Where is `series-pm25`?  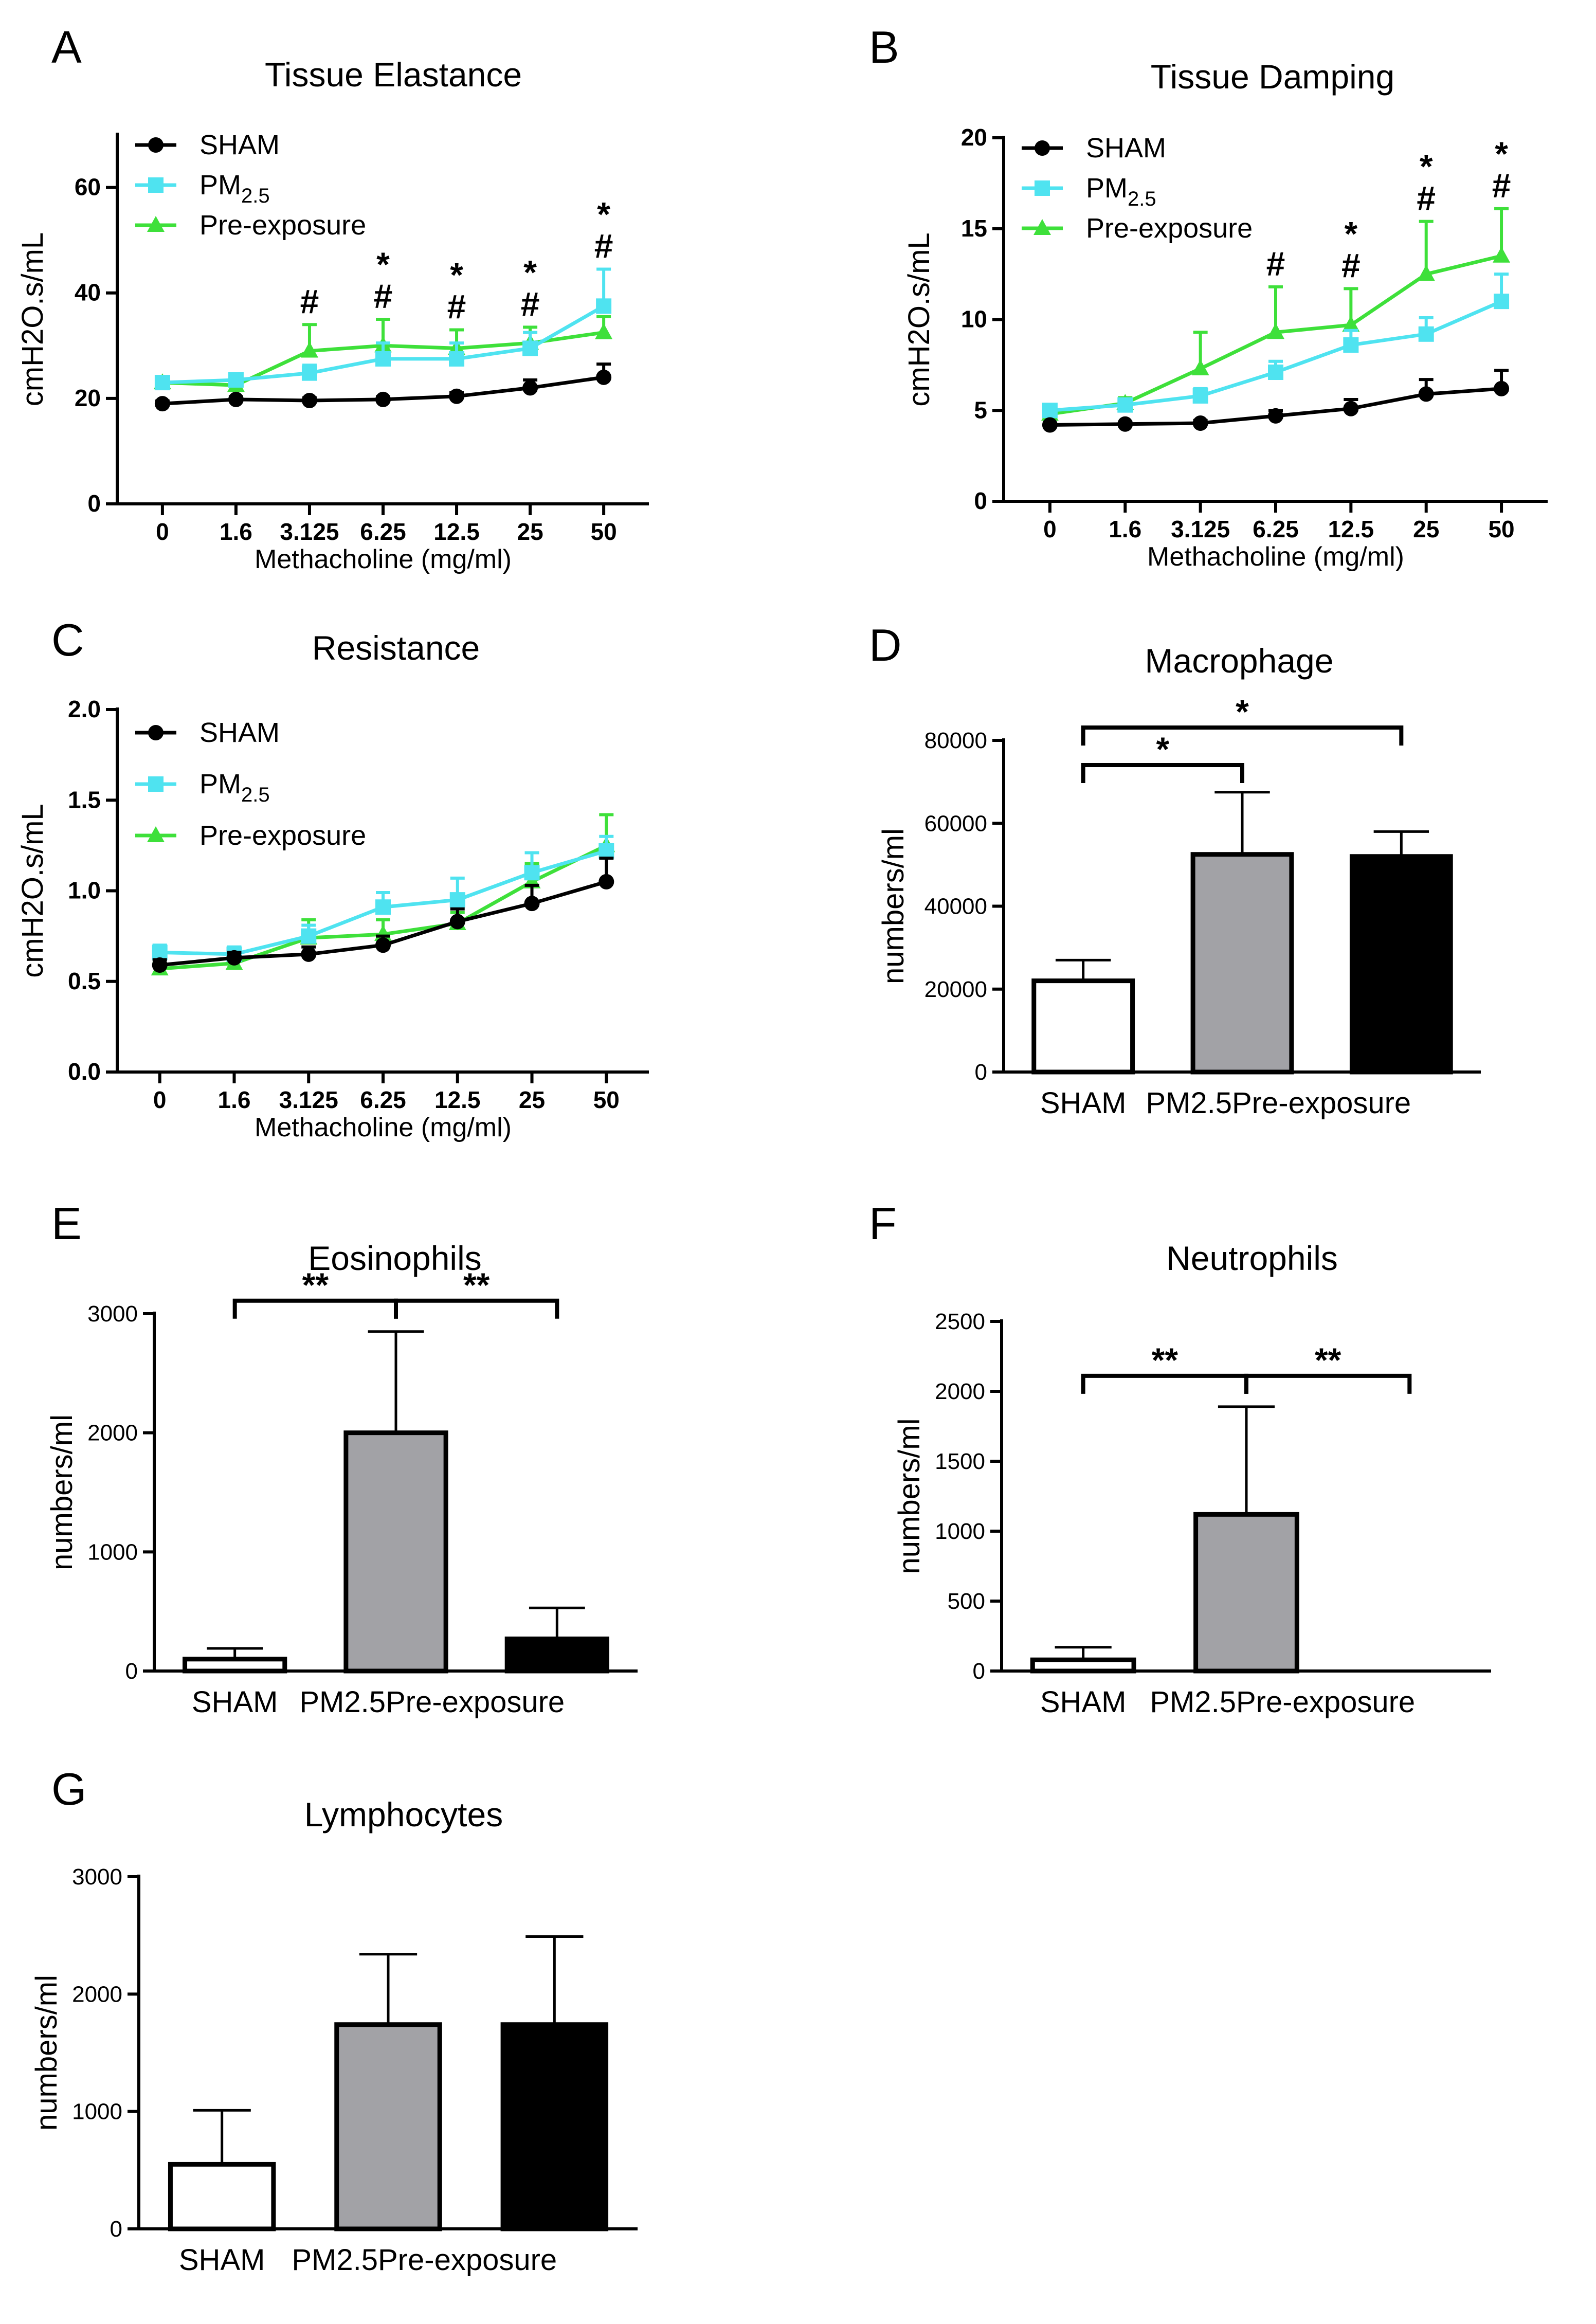 series-pm25 is located at coordinates (383, 329).